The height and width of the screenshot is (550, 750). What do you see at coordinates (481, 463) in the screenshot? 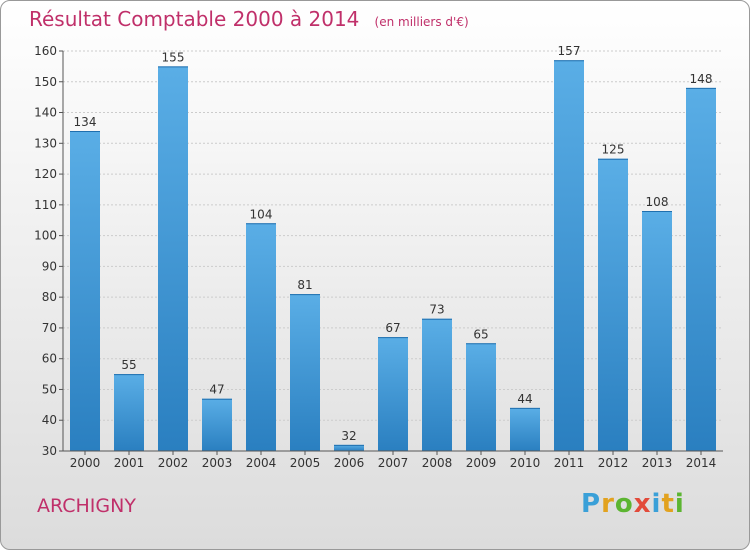
I see `x-tick-label: 2009` at bounding box center [481, 463].